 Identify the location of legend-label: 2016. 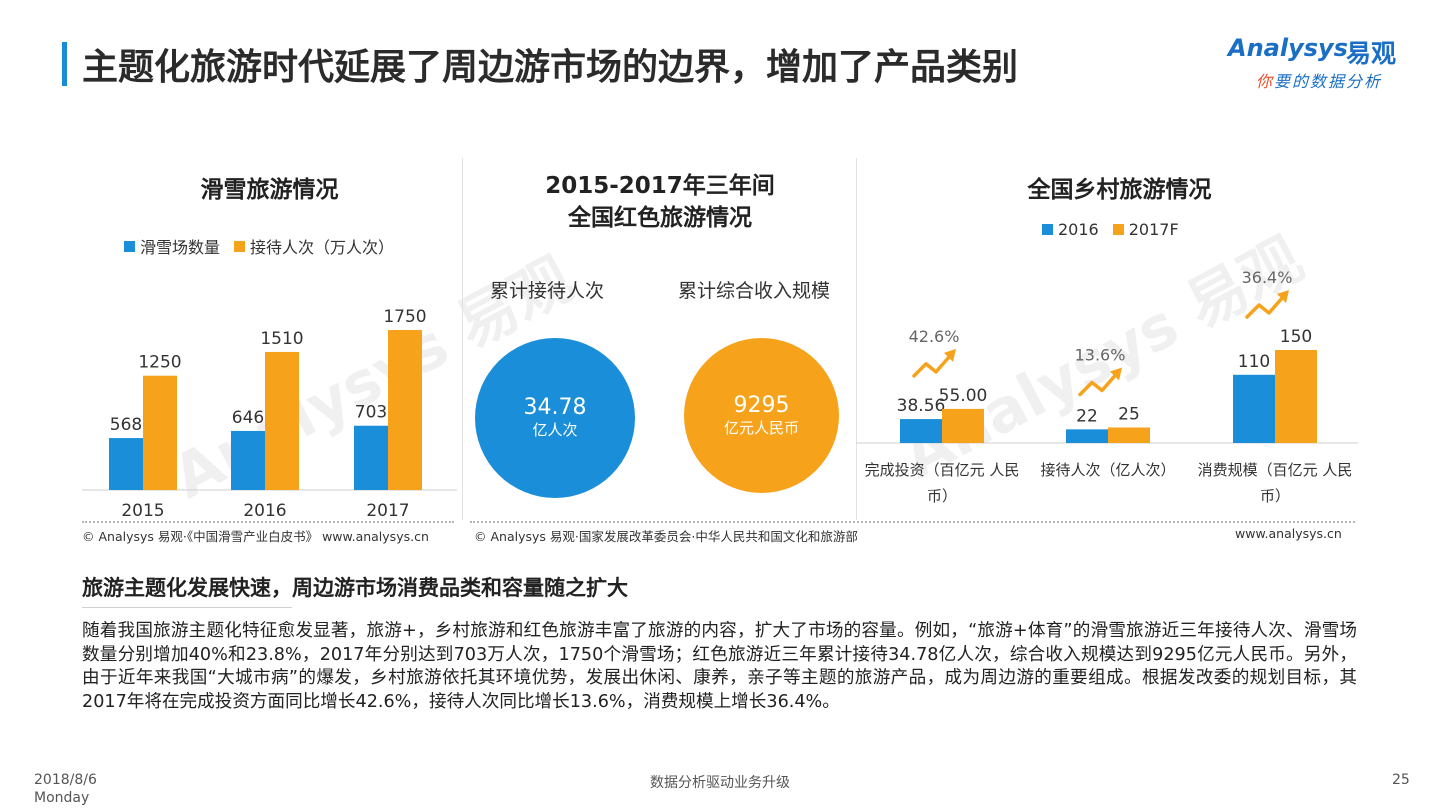
(1078, 229).